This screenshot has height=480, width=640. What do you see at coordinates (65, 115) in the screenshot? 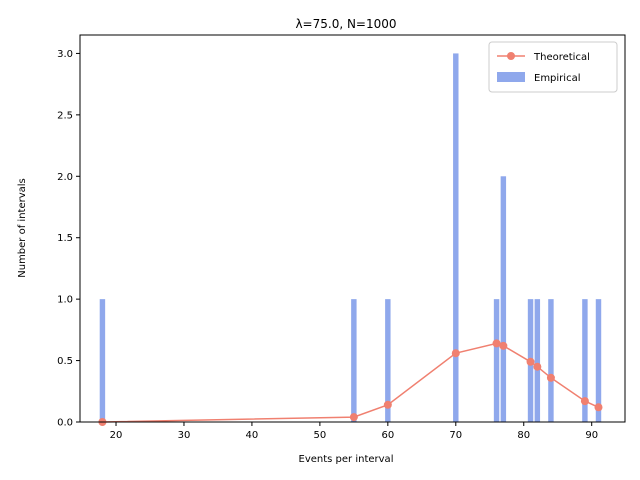
I see `y-tick-label: 2.5` at bounding box center [65, 115].